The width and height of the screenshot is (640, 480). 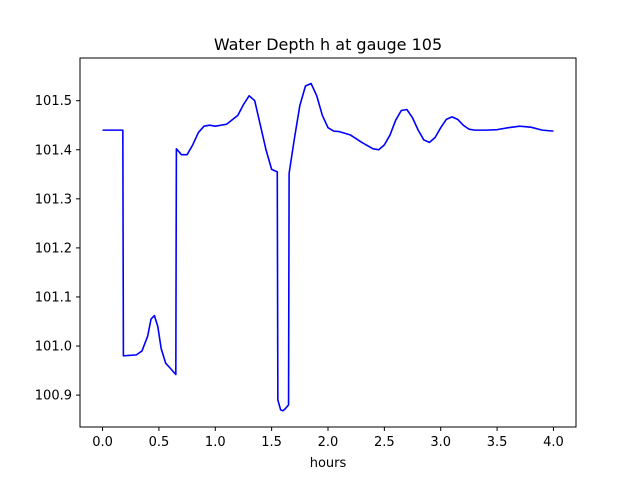 What do you see at coordinates (53, 101) in the screenshot?
I see `y-tick-label: 101.5` at bounding box center [53, 101].